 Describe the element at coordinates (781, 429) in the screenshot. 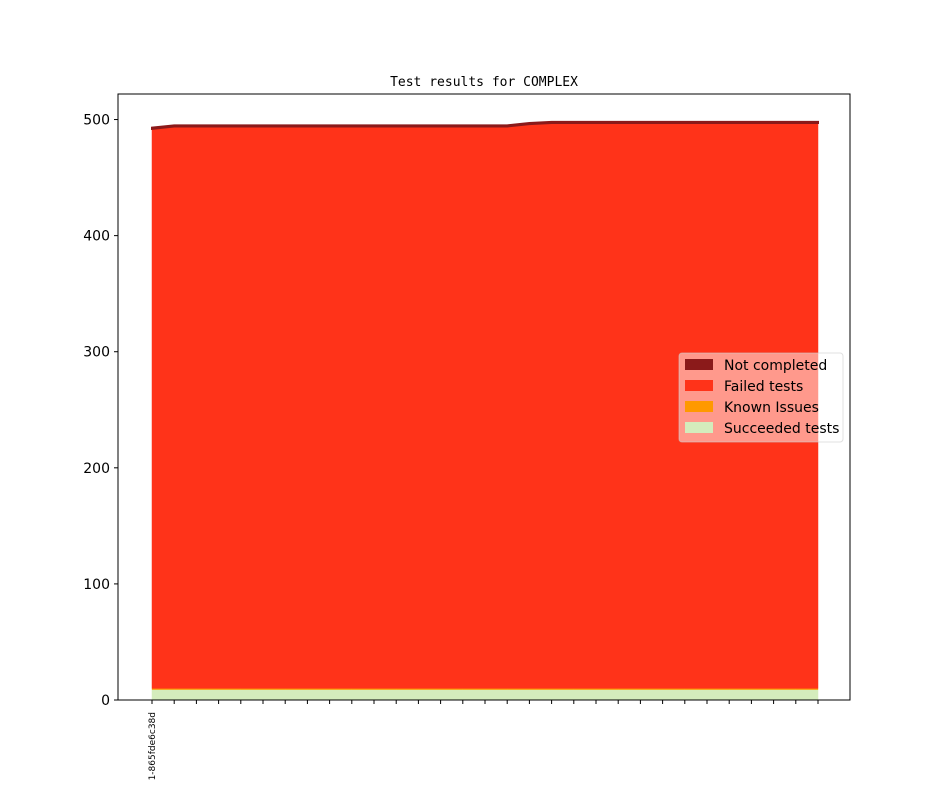

I see `legend-label-succeeded-tests: Succeeded tests` at that location.